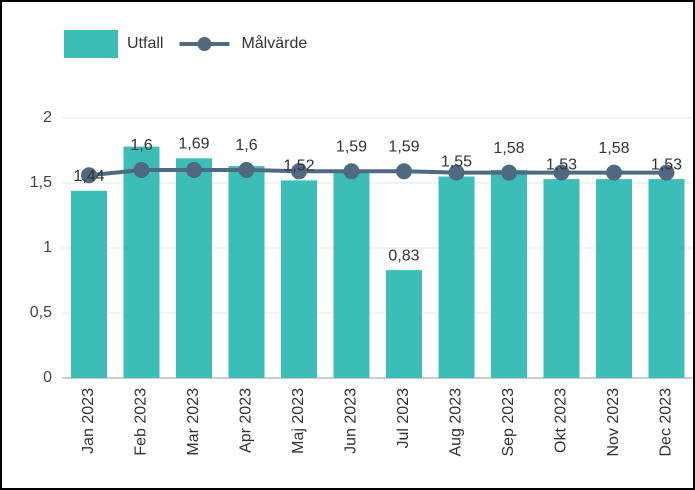 The height and width of the screenshot is (490, 695). I want to click on y-tick-label: 2, so click(47, 117).